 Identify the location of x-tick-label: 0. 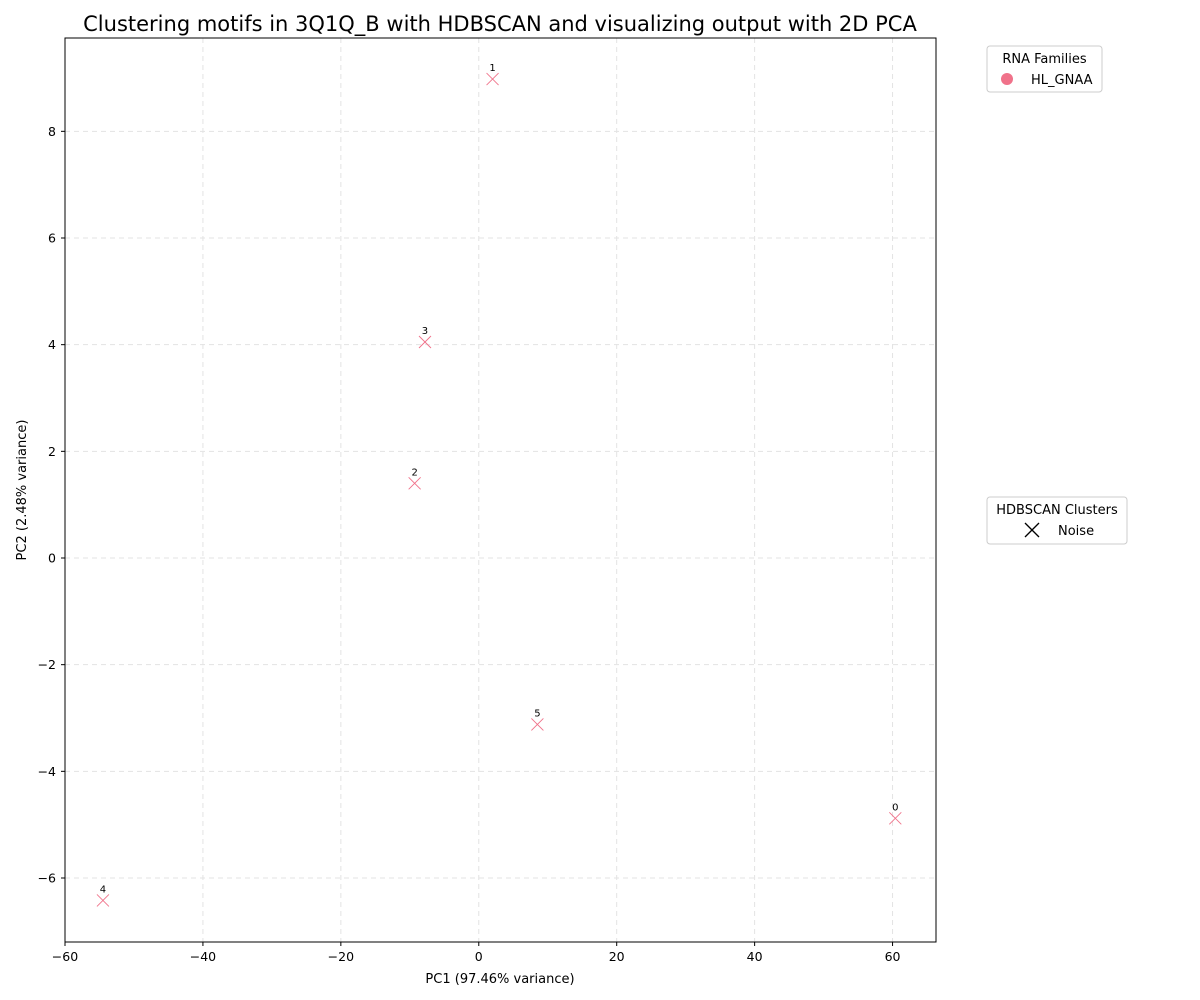
(479, 956).